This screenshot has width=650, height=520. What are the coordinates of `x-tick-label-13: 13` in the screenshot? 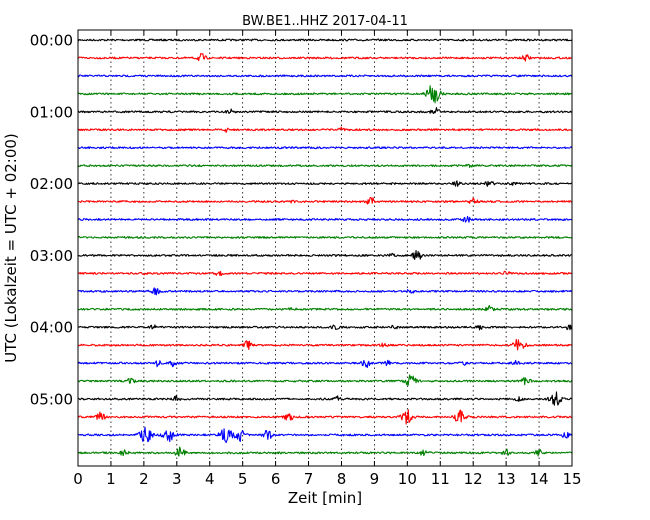 It's located at (506, 479).